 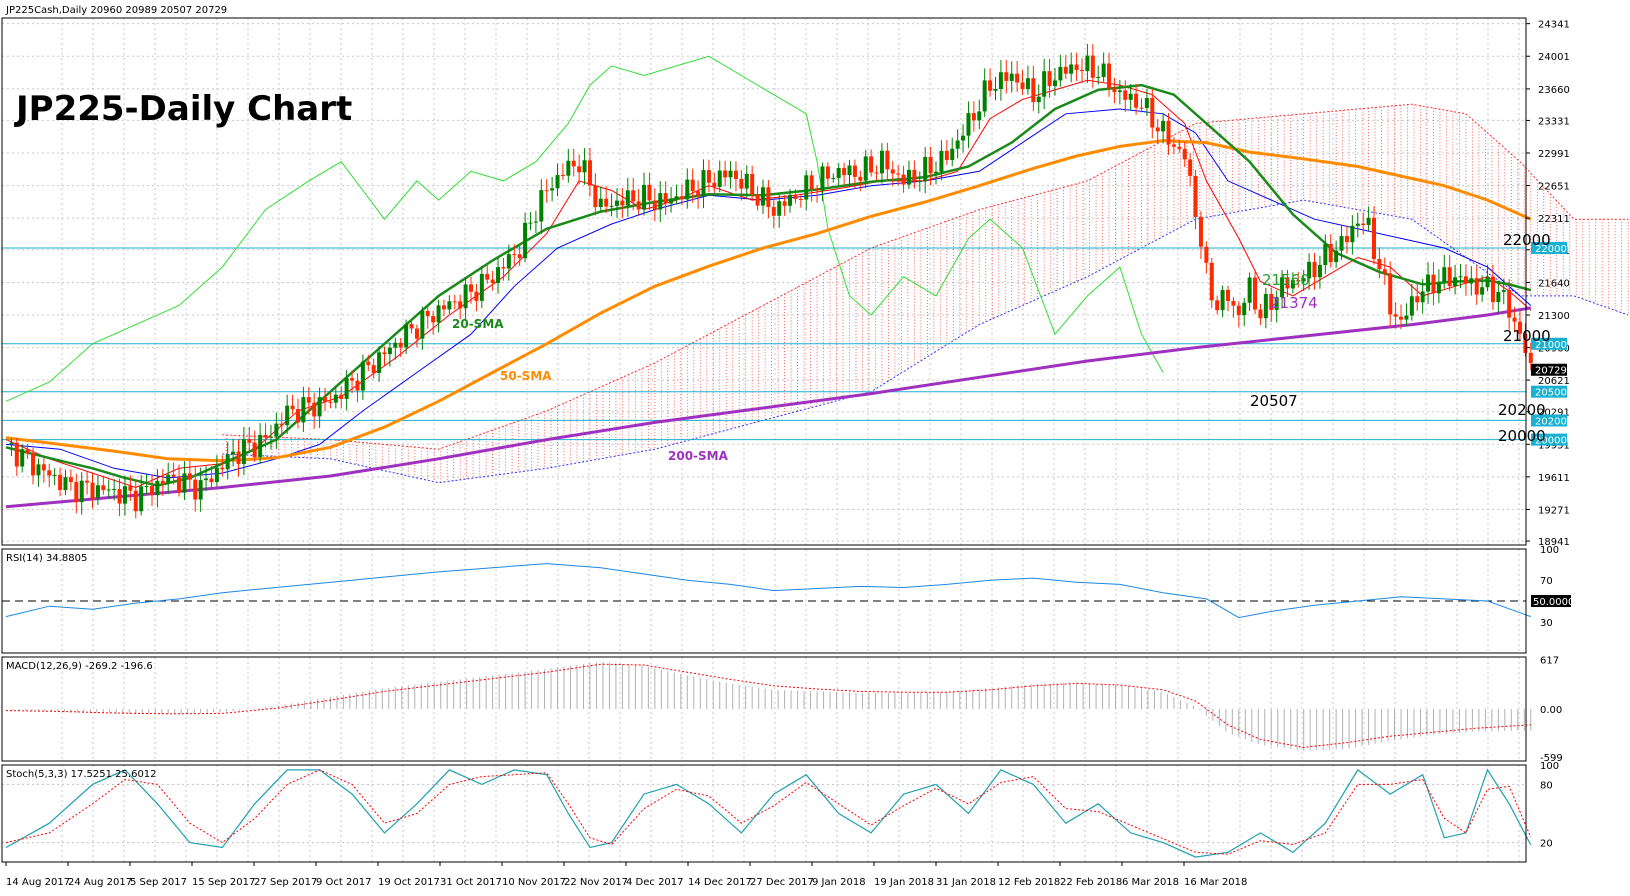 I want to click on date-label: 12 Feb 2018, so click(x=1029, y=882).